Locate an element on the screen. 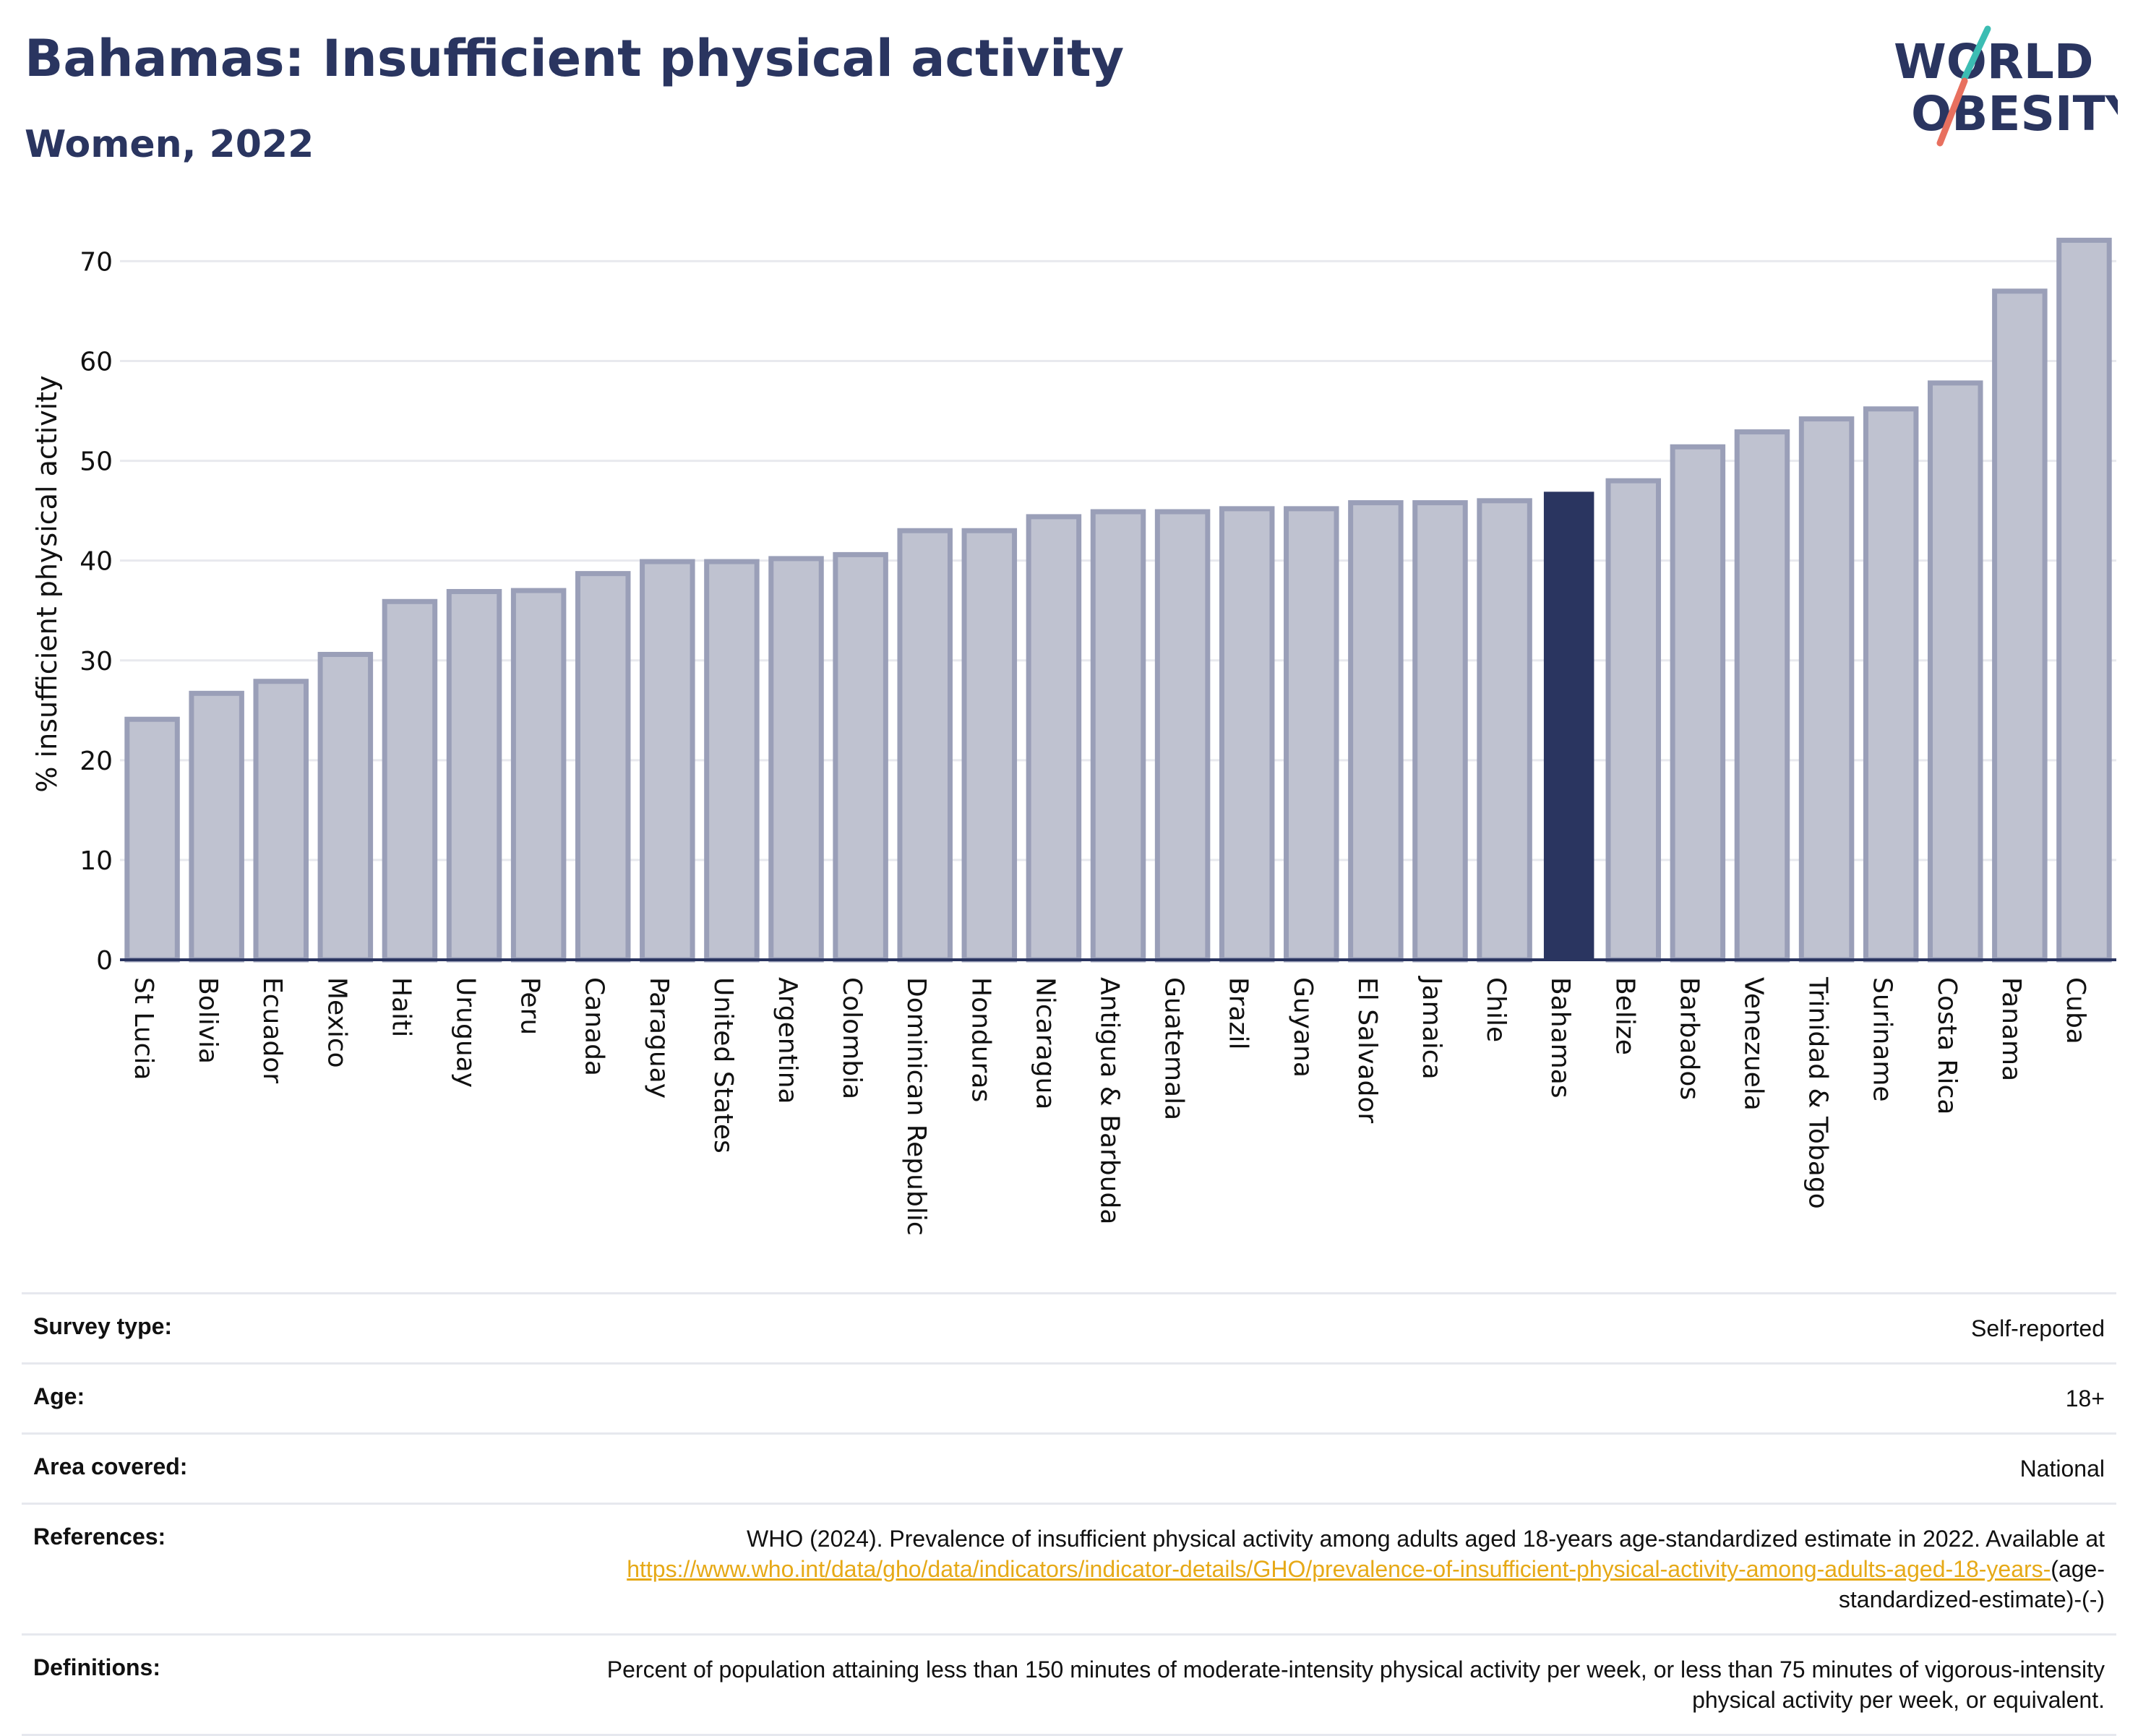 Image resolution: width=2138 pixels, height=1736 pixels. bar-brazil is located at coordinates (1247, 734).